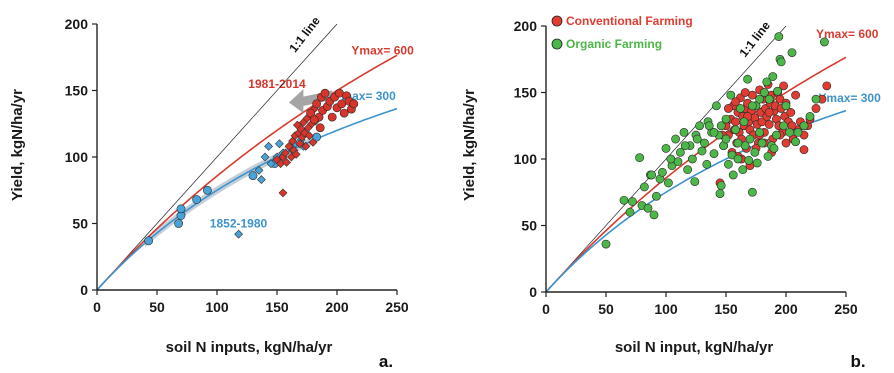  What do you see at coordinates (726, 309) in the screenshot?
I see `panel-b-xtick-label: 150` at bounding box center [726, 309].